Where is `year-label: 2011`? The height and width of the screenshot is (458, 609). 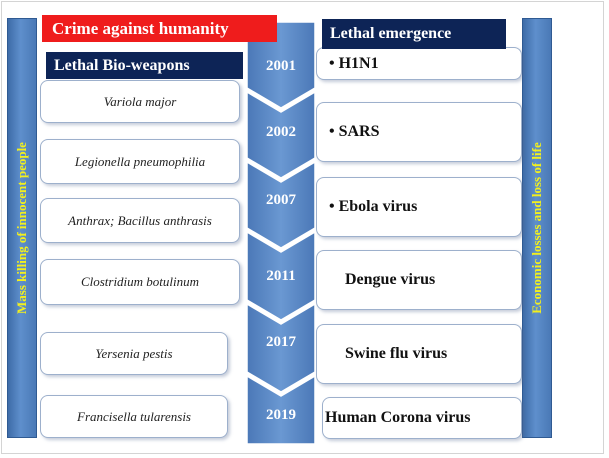 year-label: 2011 is located at coordinates (281, 276).